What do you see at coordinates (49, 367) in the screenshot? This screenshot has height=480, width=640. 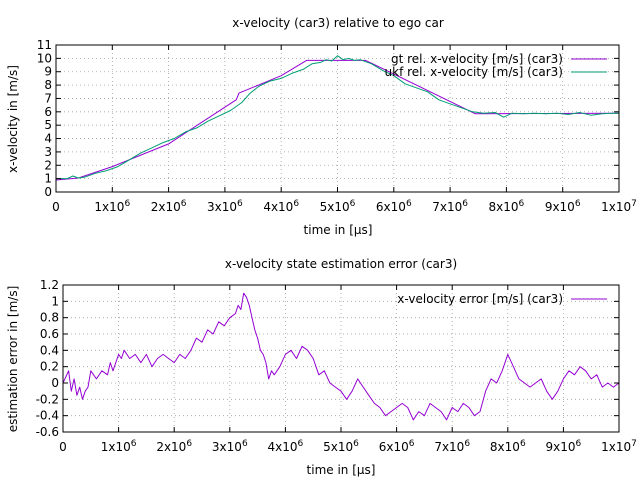 I see `y-tick-label: 0.2` at bounding box center [49, 367].